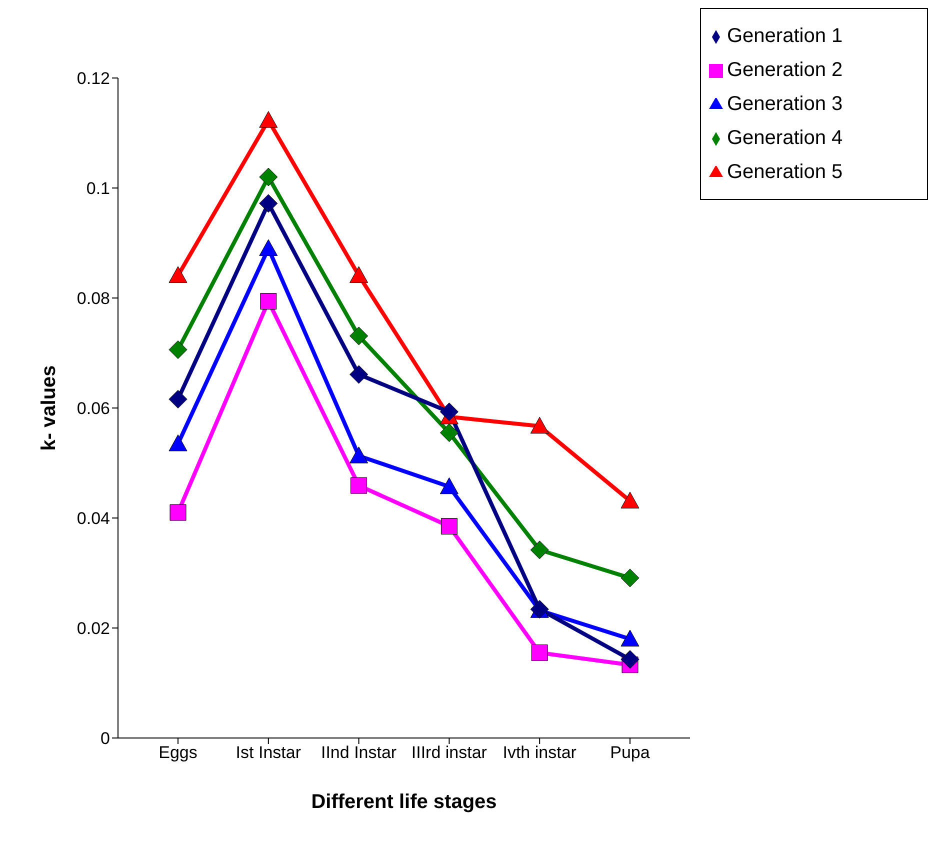  What do you see at coordinates (785, 172) in the screenshot?
I see `legend-label: Generation 5` at bounding box center [785, 172].